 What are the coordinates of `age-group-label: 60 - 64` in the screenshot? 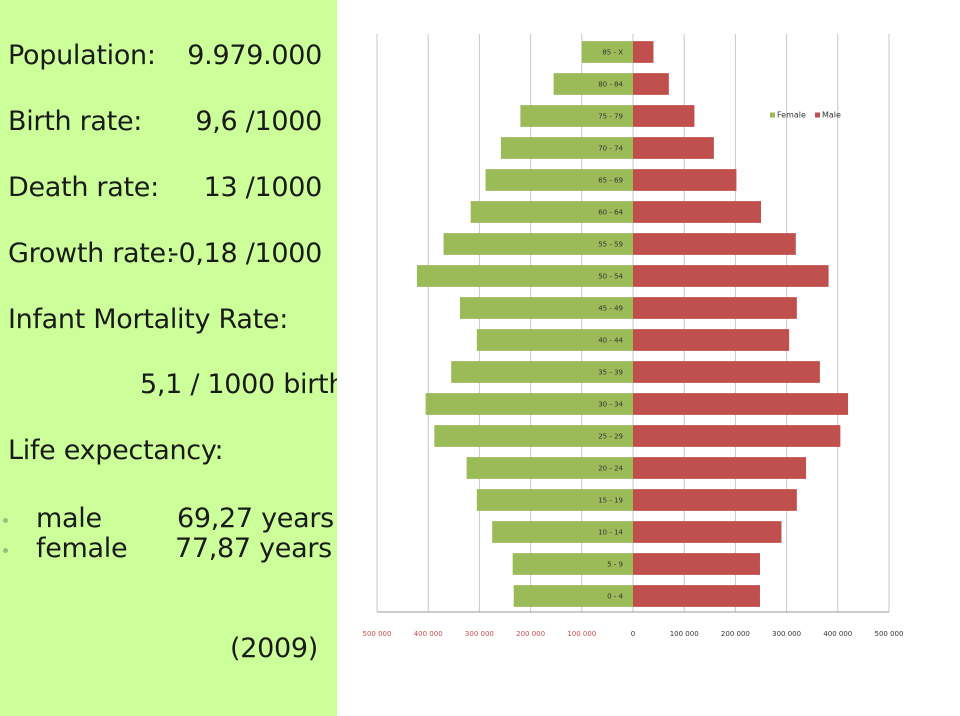 It's located at (610, 213).